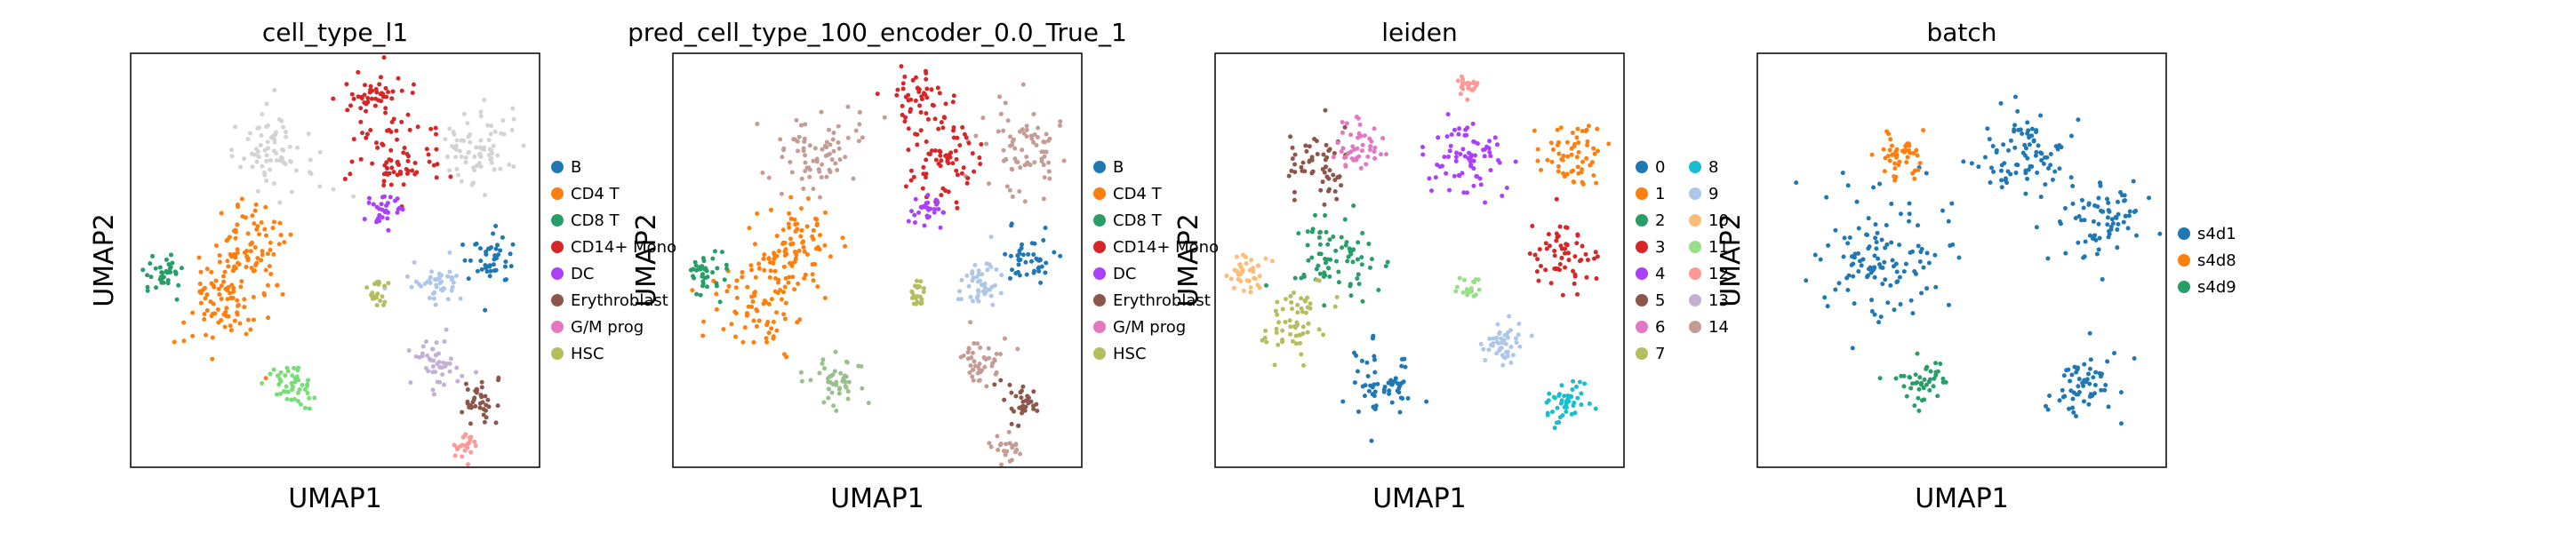 This screenshot has height=533, width=2576. Describe the element at coordinates (1718, 220) in the screenshot. I see `legend-label: 10` at that location.